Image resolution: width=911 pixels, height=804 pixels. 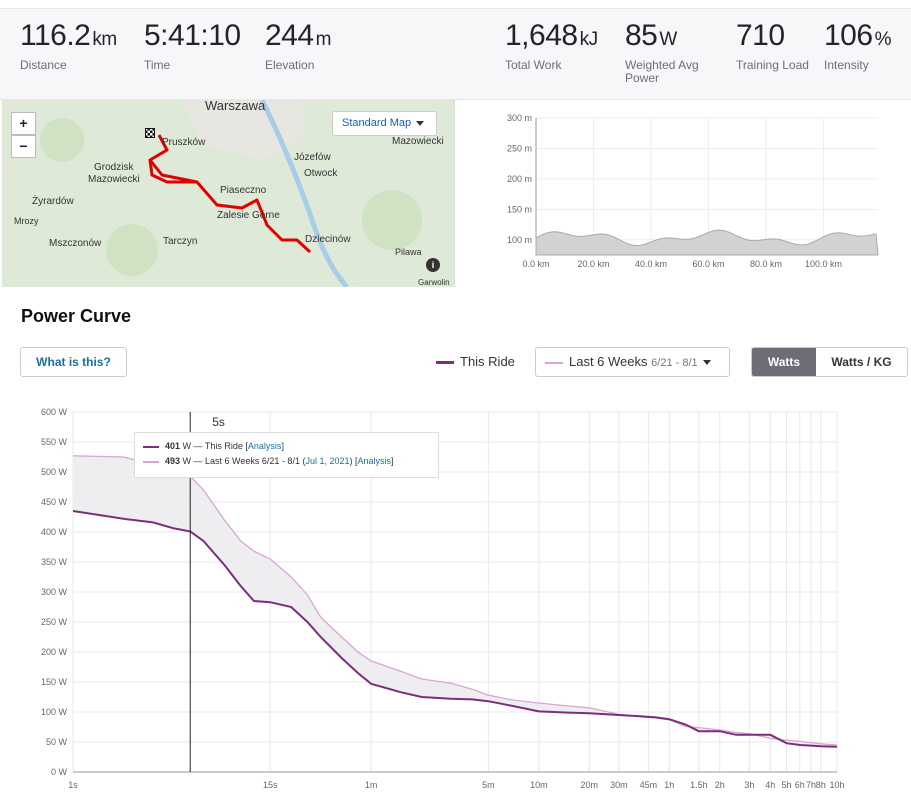 What do you see at coordinates (55, 35) in the screenshot?
I see `stat-value: 116.2` at bounding box center [55, 35].